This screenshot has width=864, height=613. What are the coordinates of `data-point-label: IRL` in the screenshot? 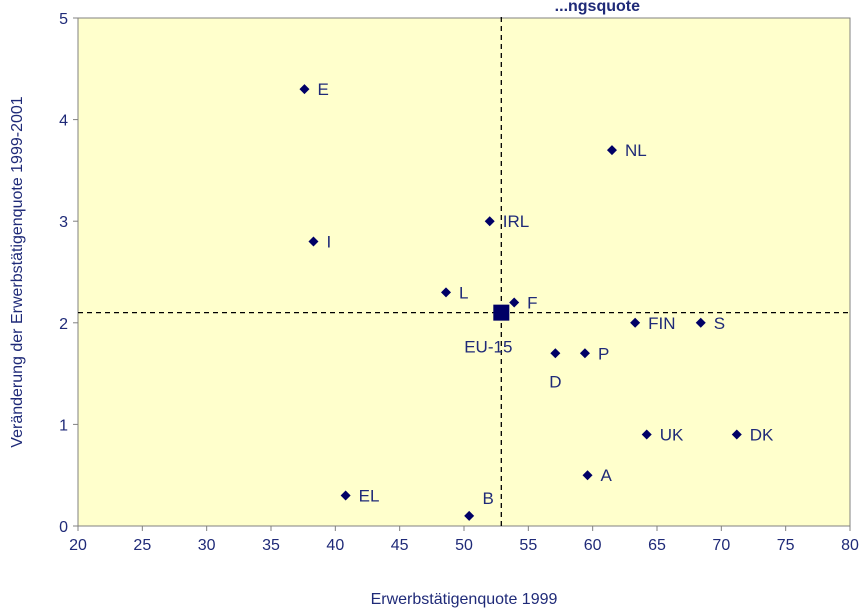 It's located at (516, 221).